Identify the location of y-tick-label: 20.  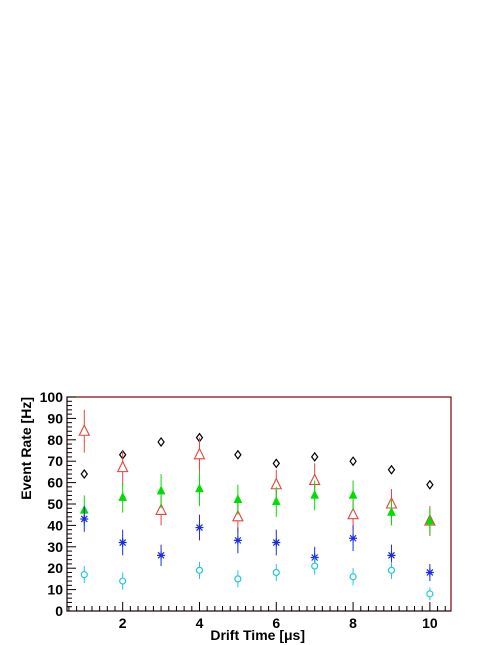
(55, 568).